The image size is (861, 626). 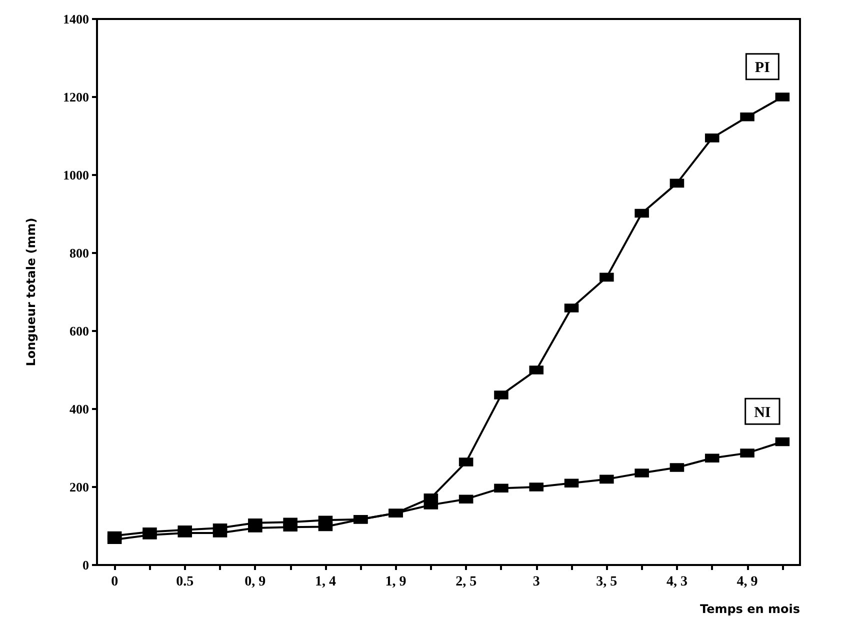 I want to click on x-axis-title: Temps en mois, so click(x=750, y=609).